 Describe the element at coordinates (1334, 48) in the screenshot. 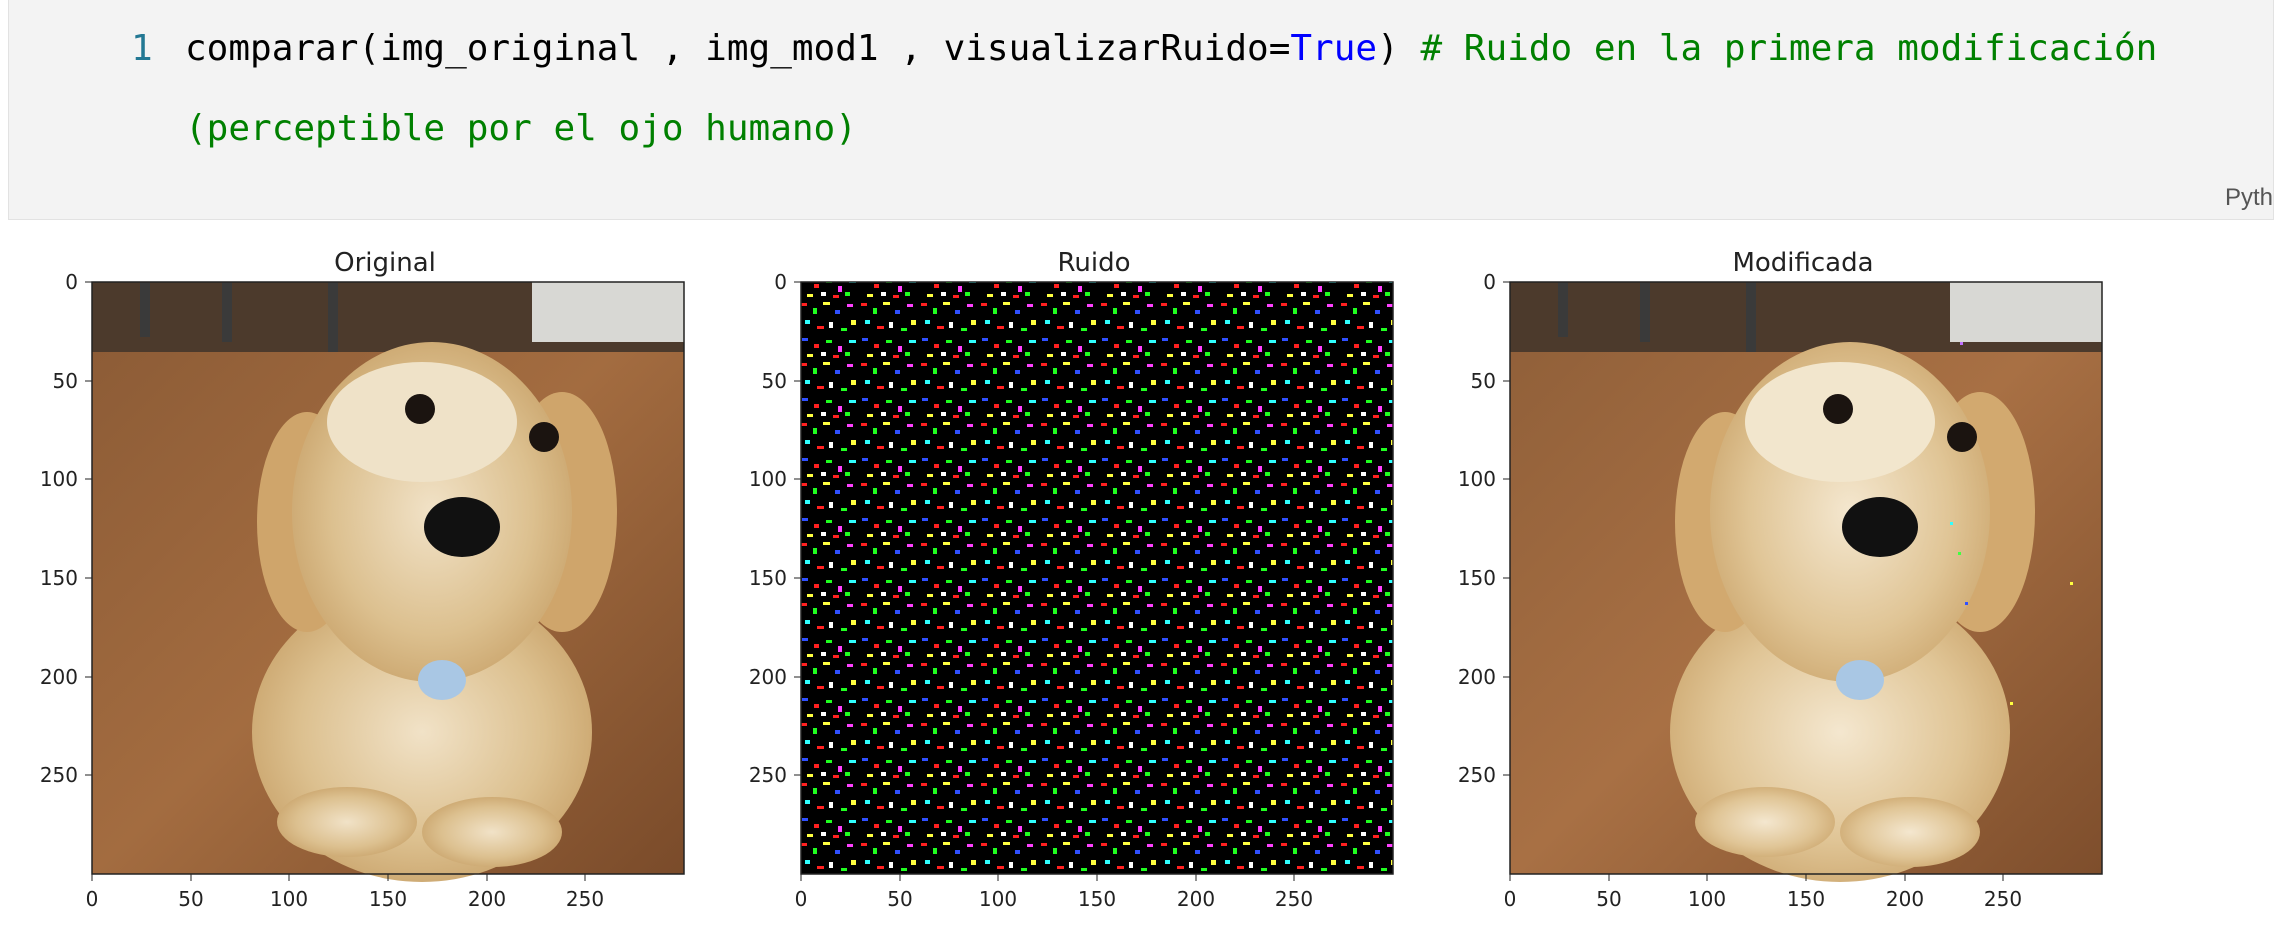

I see `code-keyword: True` at that location.